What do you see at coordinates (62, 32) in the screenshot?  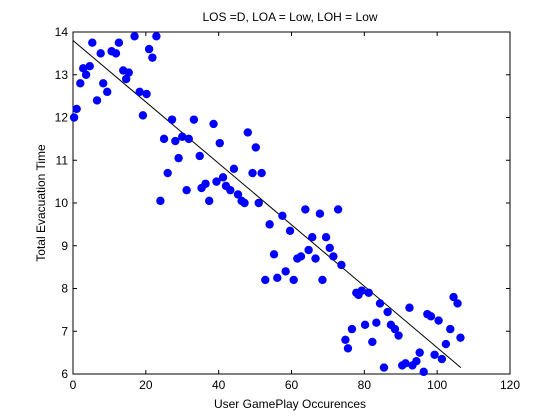 I see `y-tick-label: 14` at bounding box center [62, 32].